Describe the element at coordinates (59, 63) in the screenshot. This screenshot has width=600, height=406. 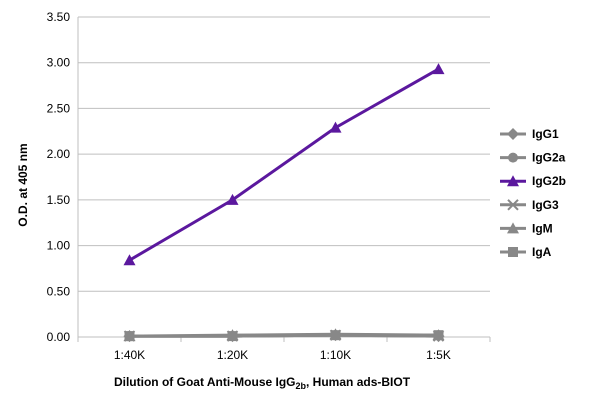
I see `y-tick-label: 3.00` at that location.